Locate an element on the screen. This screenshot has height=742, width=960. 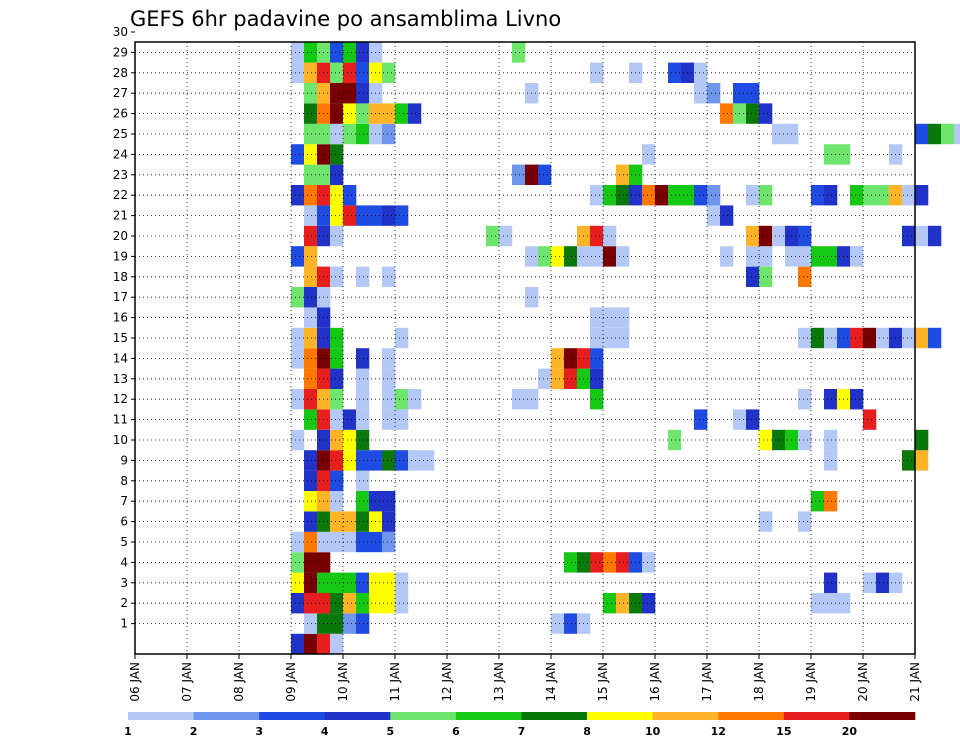
y-tick-label: 16 is located at coordinates (120, 318).